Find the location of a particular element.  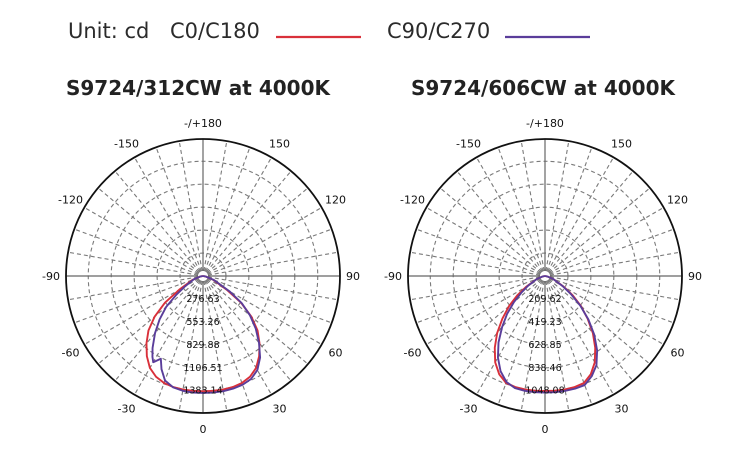

ring-label: 1106.51 is located at coordinates (202, 368).